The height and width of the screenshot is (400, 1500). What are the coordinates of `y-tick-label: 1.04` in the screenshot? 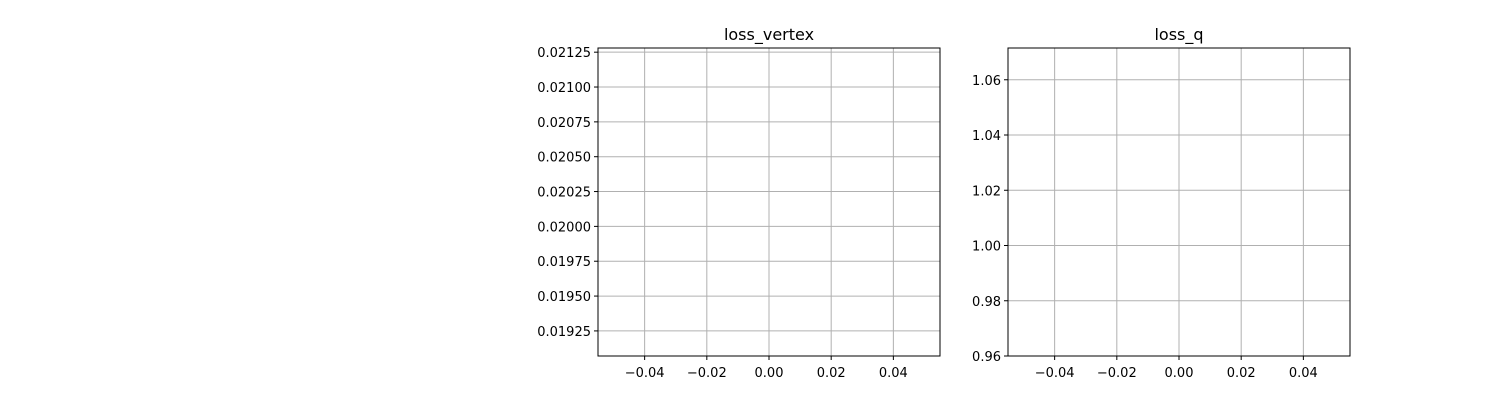 It's located at (986, 136).